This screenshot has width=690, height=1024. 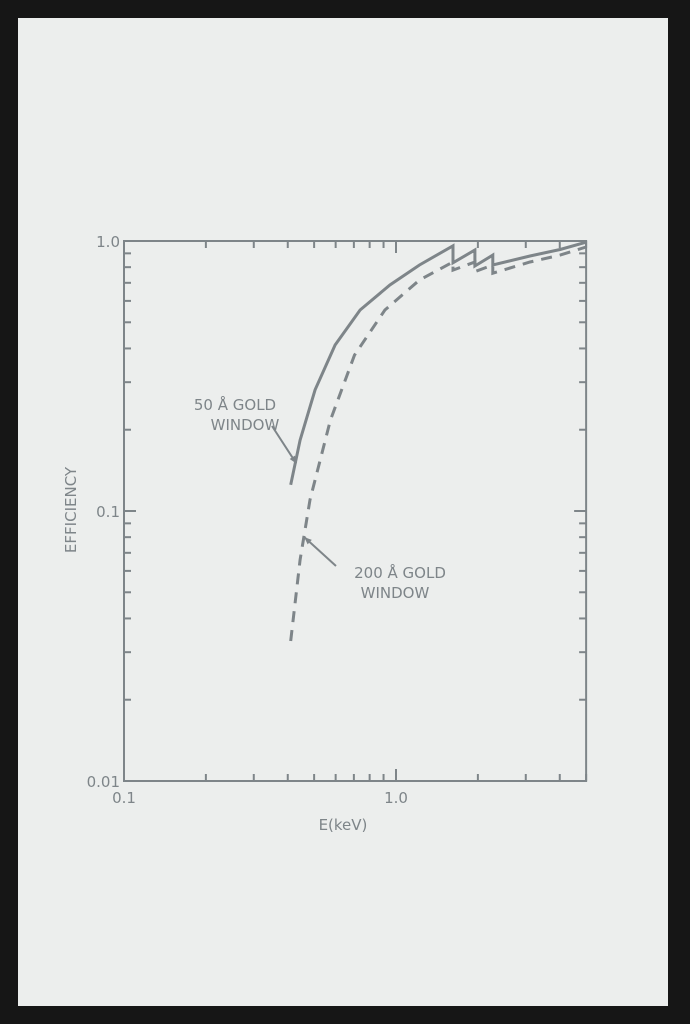 What do you see at coordinates (71, 509) in the screenshot?
I see `y-axis-label: EFFICIENCY` at bounding box center [71, 509].